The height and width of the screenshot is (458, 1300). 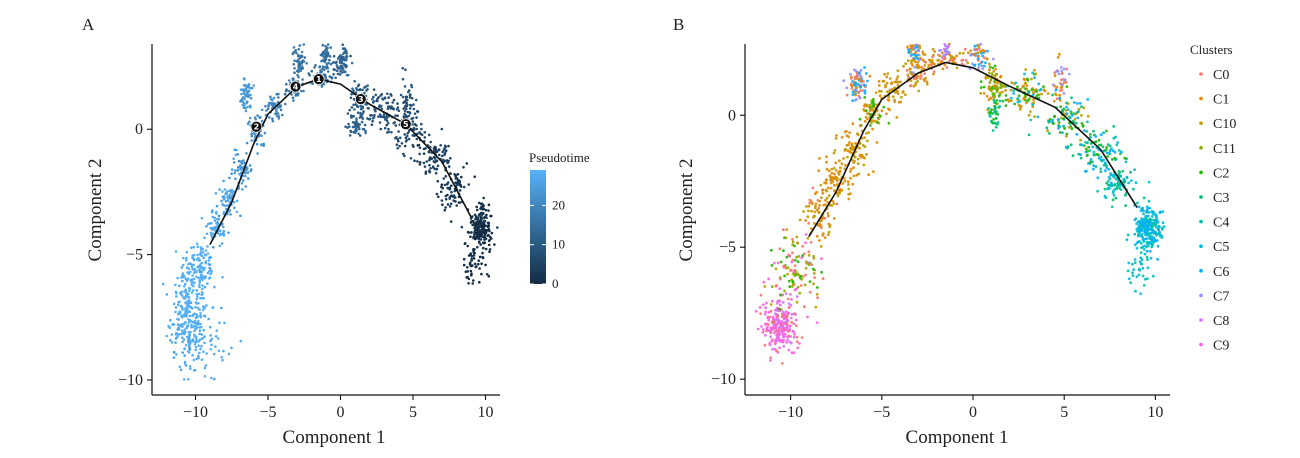 I want to click on panel-b-x-tick-label: 5, so click(x=1064, y=412).